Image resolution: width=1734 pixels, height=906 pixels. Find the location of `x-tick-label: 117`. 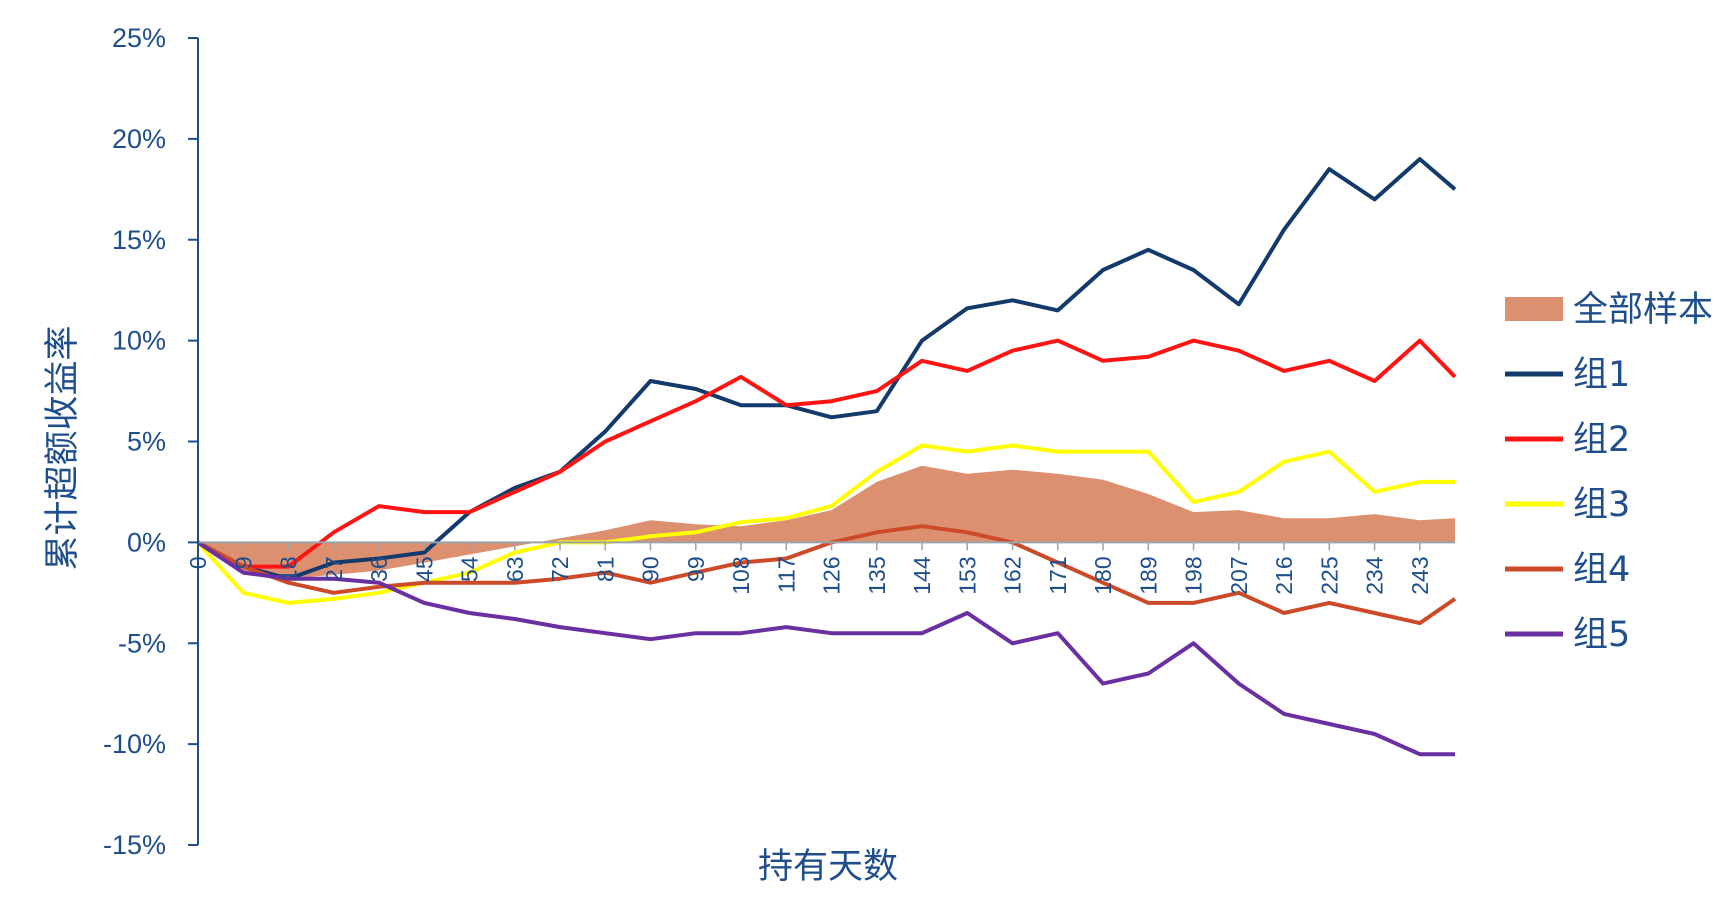

x-tick-label: 117 is located at coordinates (786, 574).